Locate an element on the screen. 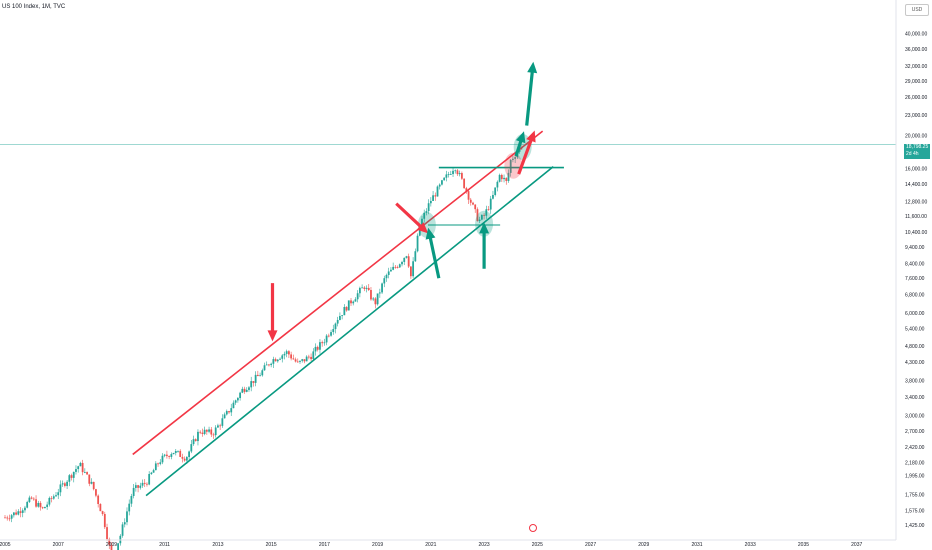 The width and height of the screenshot is (932, 550). y-tick-label: 3,400.00 is located at coordinates (915, 398).